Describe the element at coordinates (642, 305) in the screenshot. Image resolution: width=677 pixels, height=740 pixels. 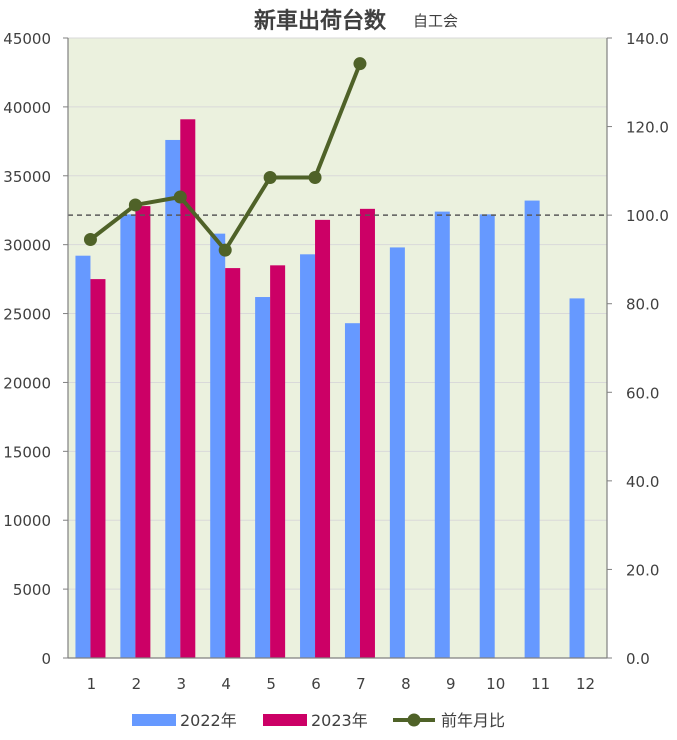
I see `right-axis-tick-label: 80.0` at that location.